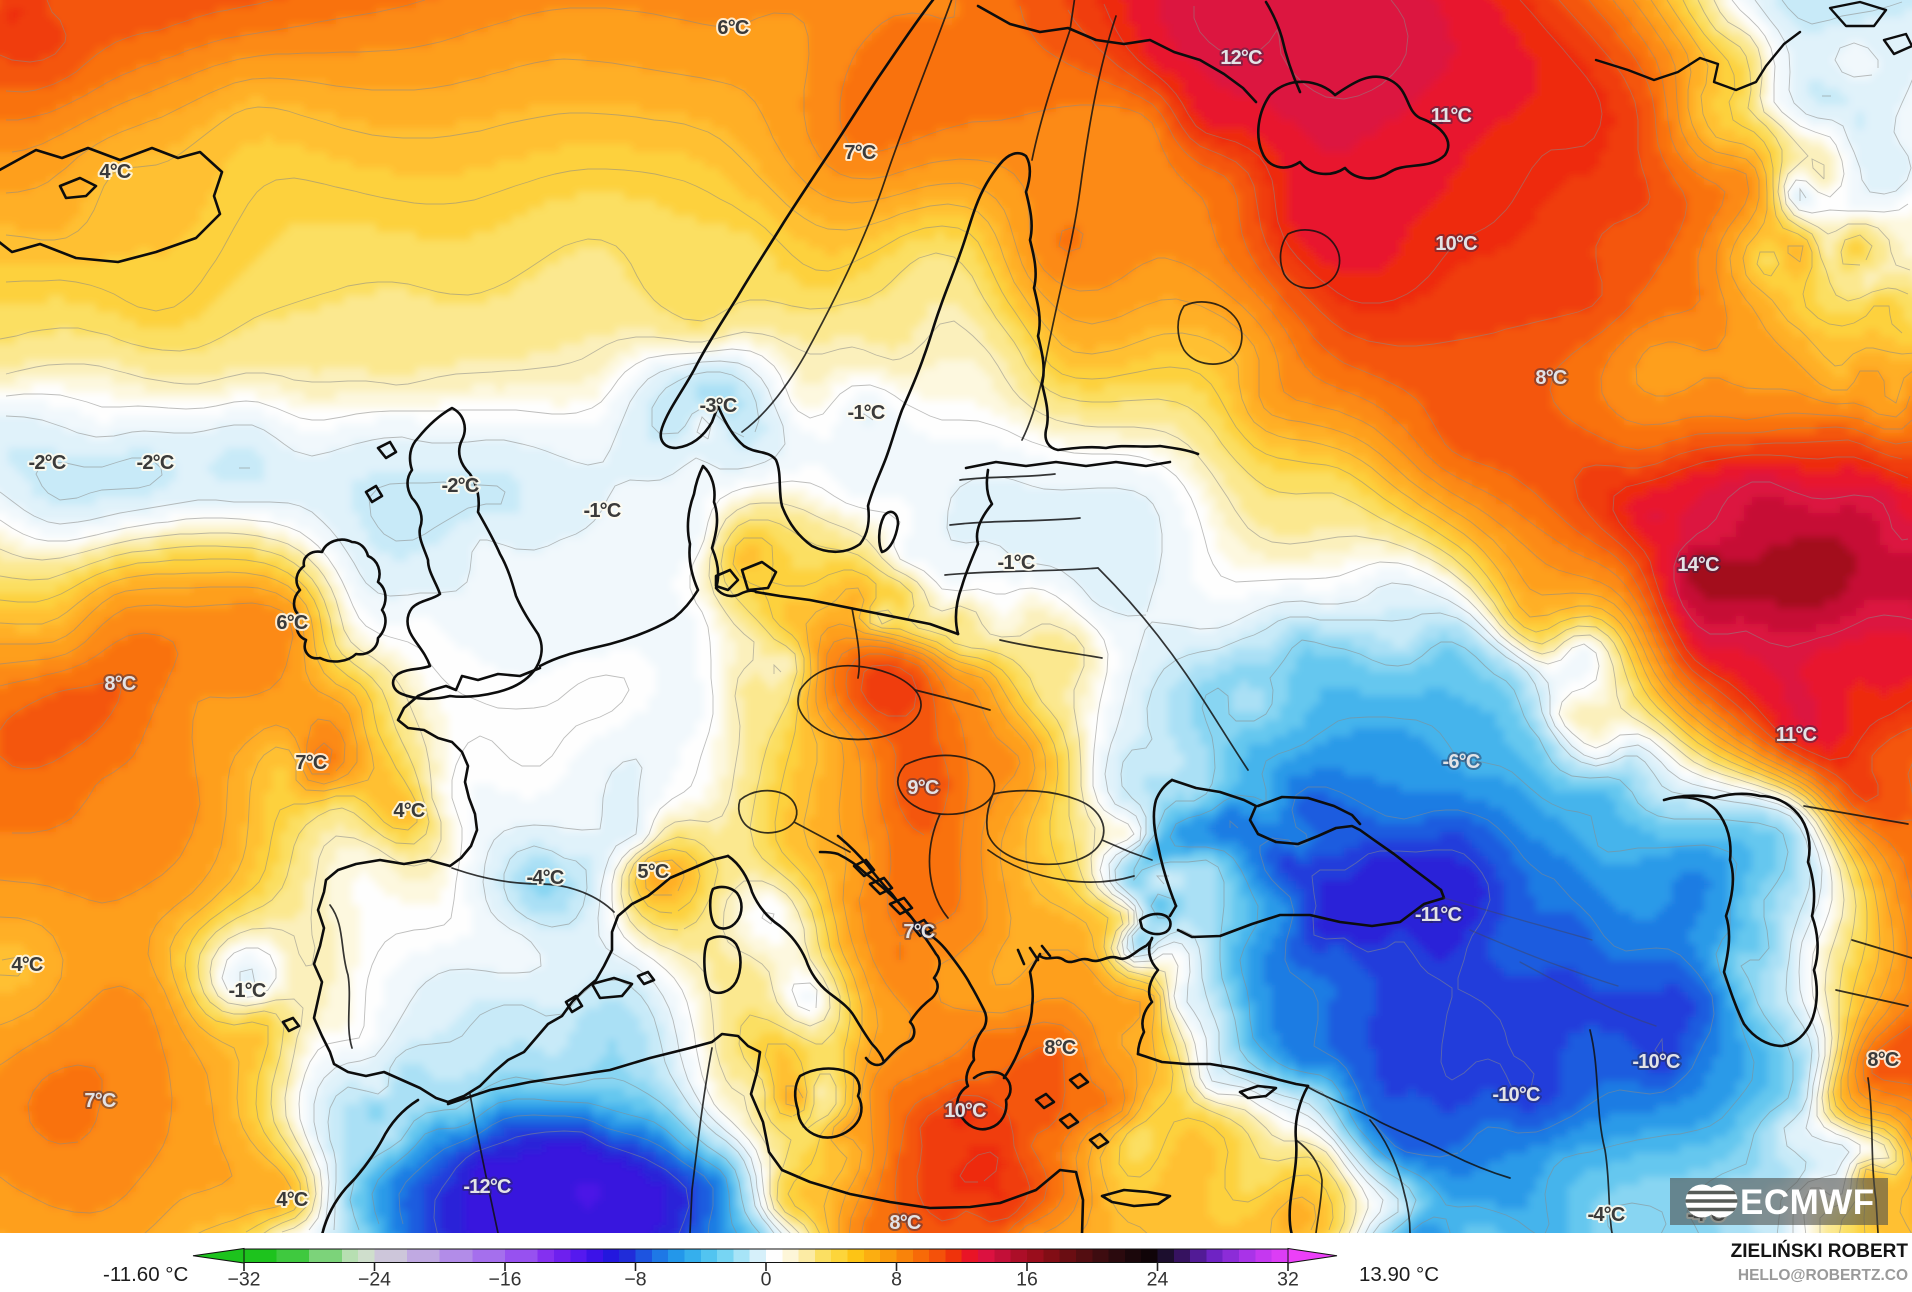 The image size is (1912, 1292). I want to click on svg-text: 5°C, so click(653, 872).